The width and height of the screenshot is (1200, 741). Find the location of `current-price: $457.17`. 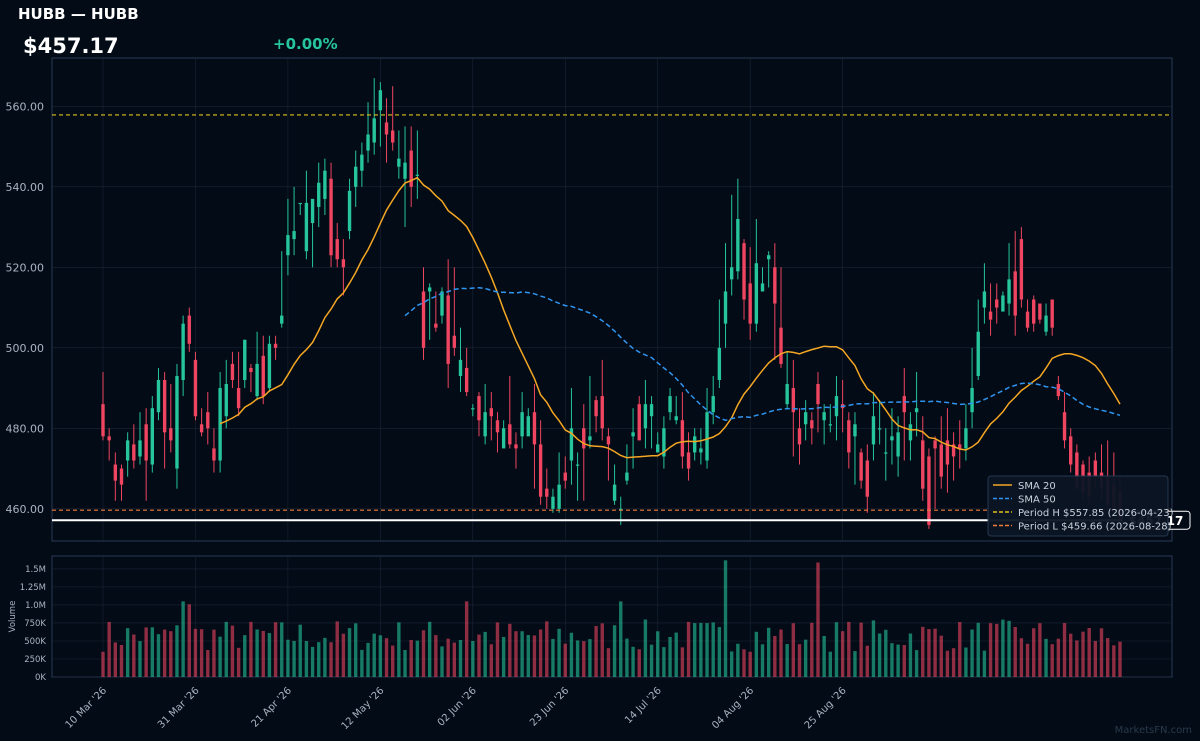

current-price: $457.17 is located at coordinates (71, 46).